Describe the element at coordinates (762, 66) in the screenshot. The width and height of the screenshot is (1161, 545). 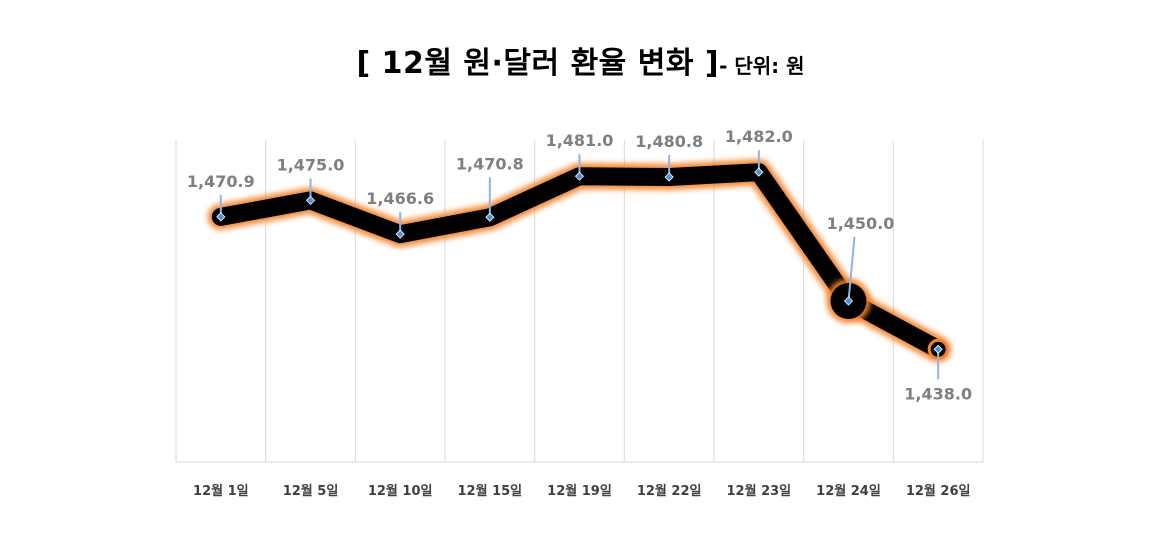
I see `chart-unit-label: - 단위: 원` at that location.